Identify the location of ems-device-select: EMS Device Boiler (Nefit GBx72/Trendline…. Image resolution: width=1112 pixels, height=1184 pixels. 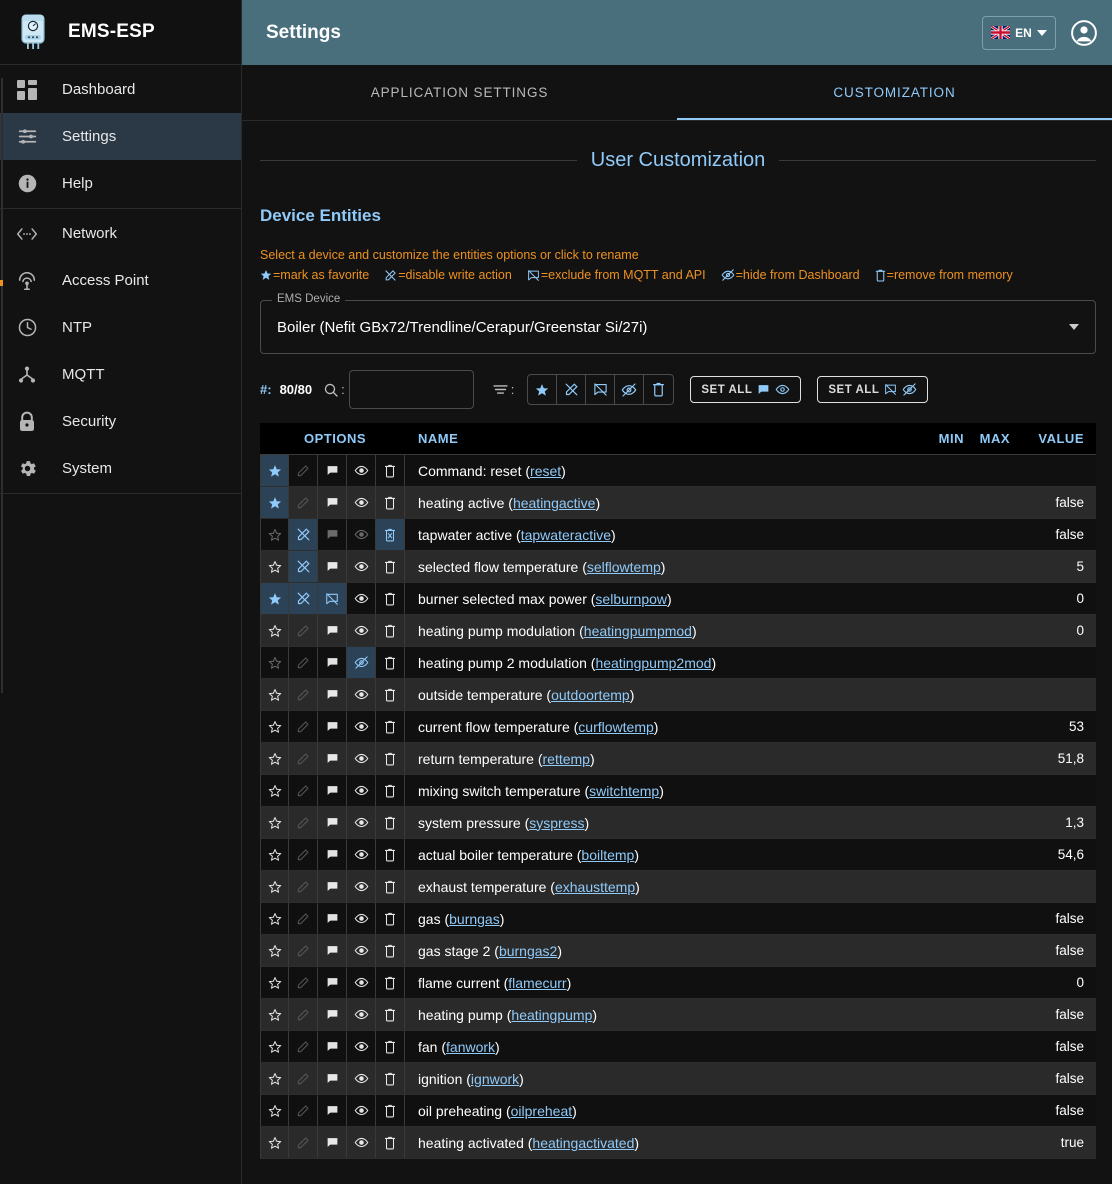
(678, 323).